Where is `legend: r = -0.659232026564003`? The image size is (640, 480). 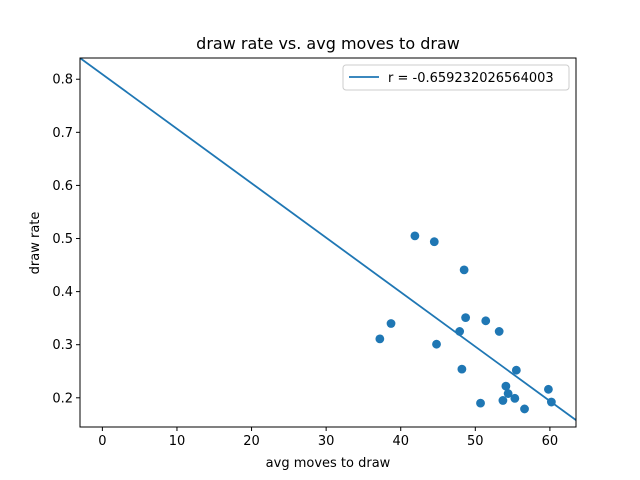 legend: r = -0.659232026564003 is located at coordinates (456, 77).